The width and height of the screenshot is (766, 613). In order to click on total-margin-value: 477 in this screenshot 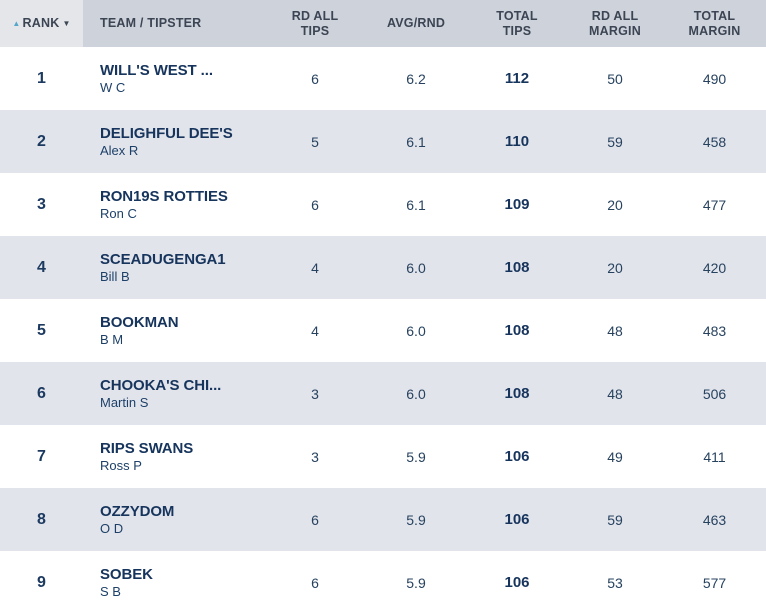, I will do `click(714, 204)`.